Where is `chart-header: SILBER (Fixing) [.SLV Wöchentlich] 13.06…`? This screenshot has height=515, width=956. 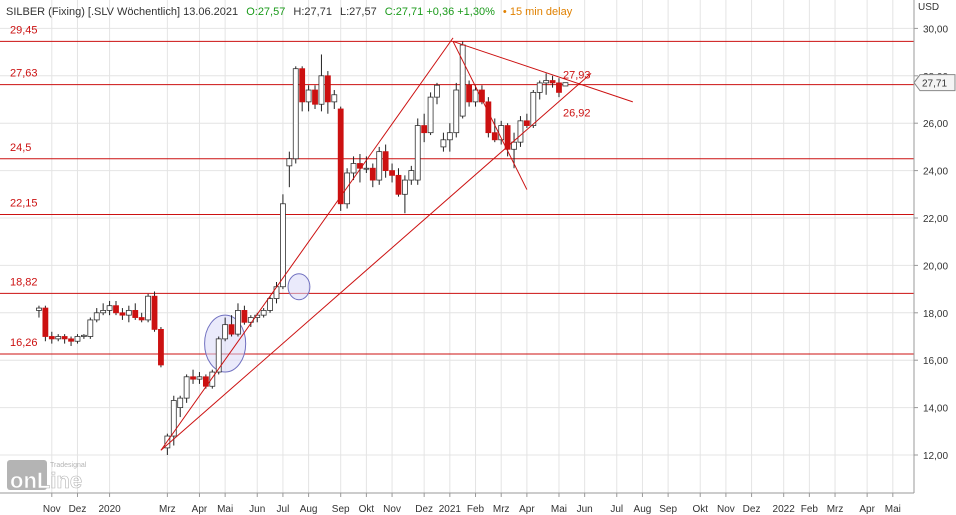 chart-header: SILBER (Fixing) [.SLV Wöchentlich] 13.06… is located at coordinates (289, 12).